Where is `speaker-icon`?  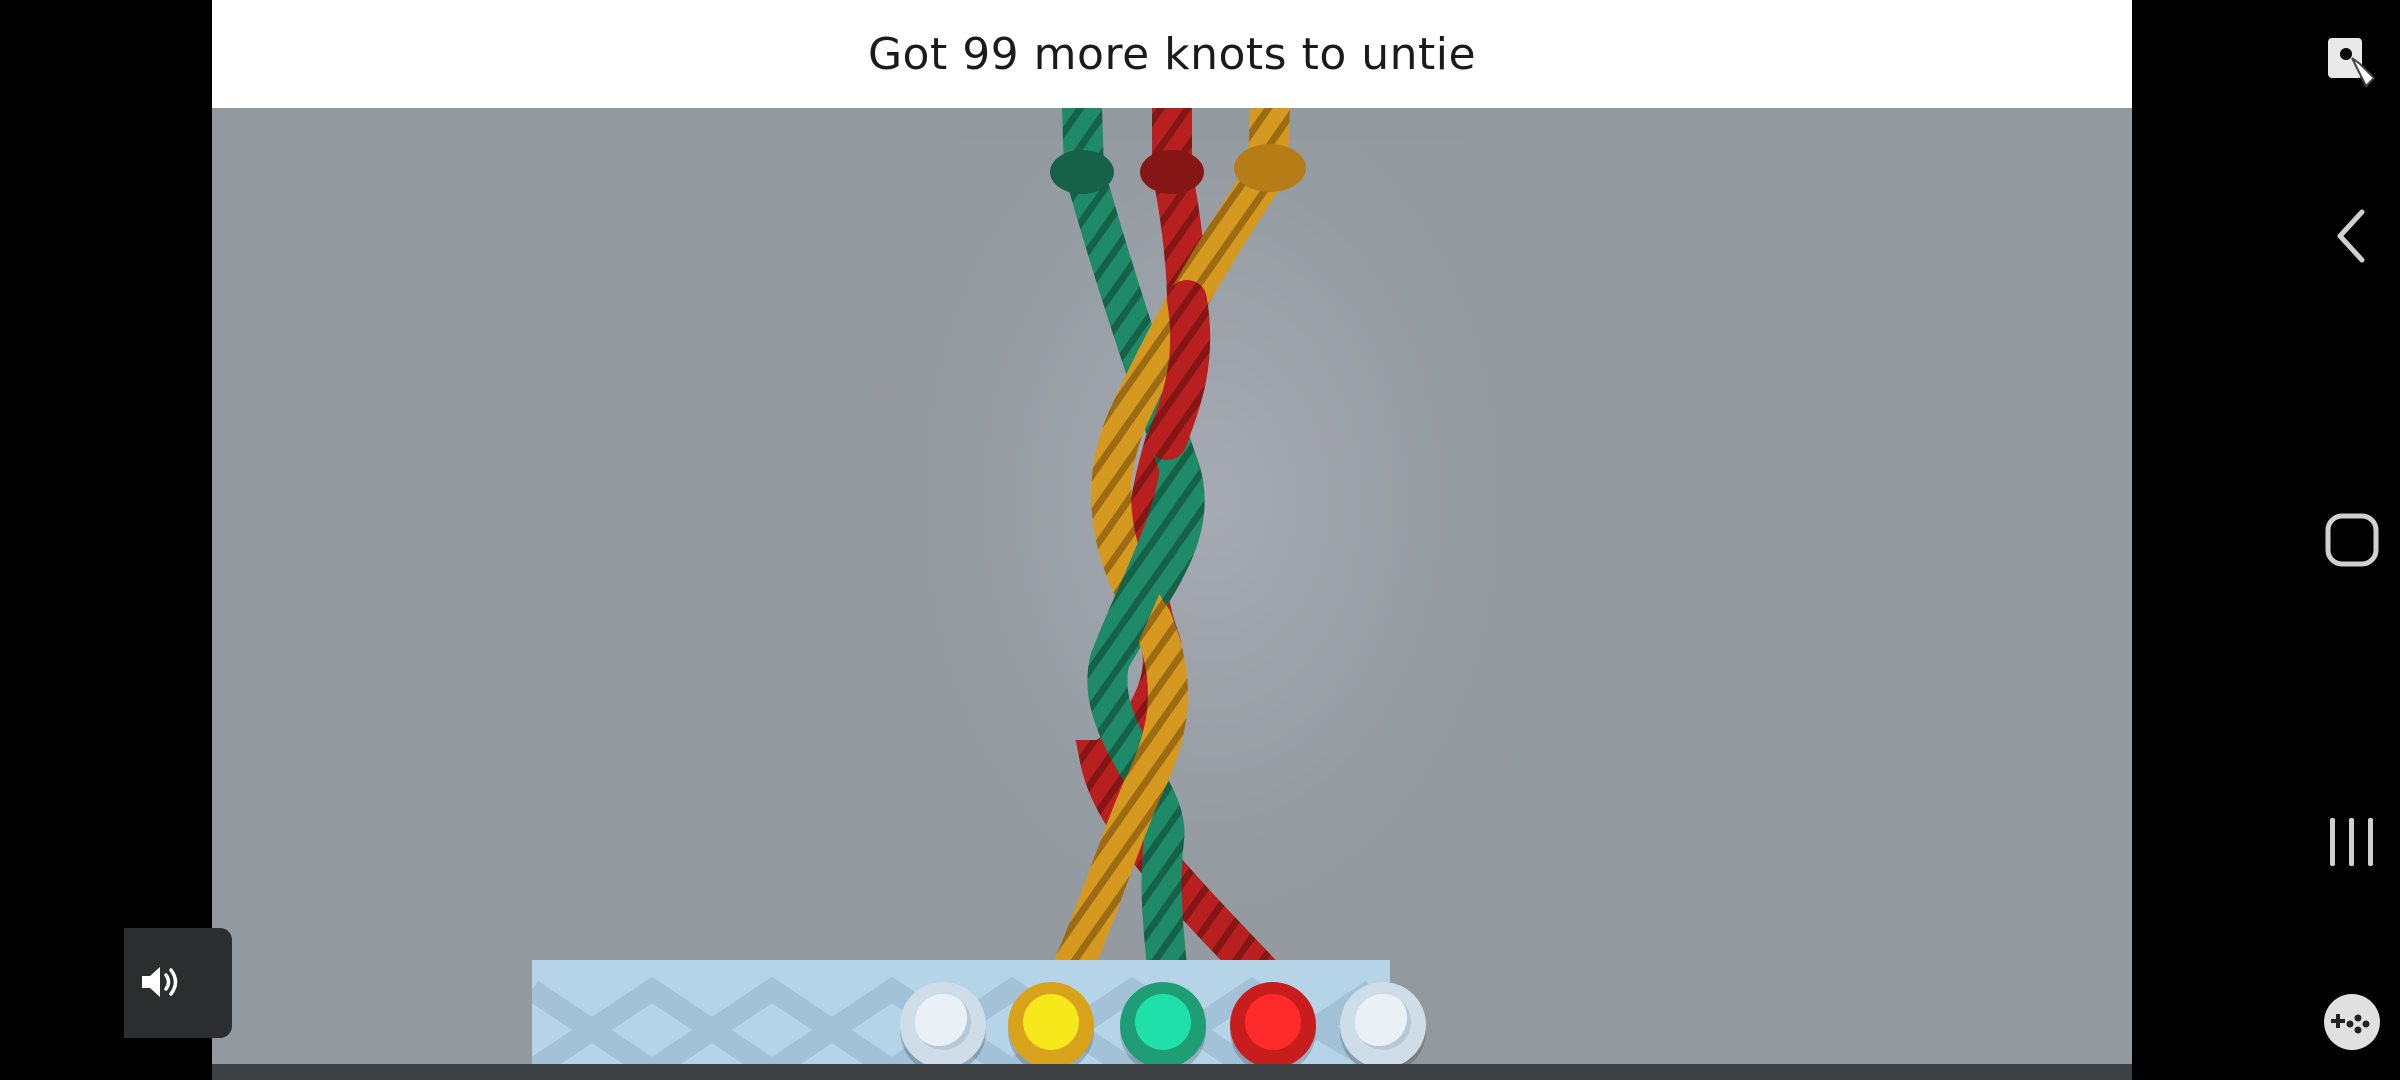
speaker-icon is located at coordinates (160, 982).